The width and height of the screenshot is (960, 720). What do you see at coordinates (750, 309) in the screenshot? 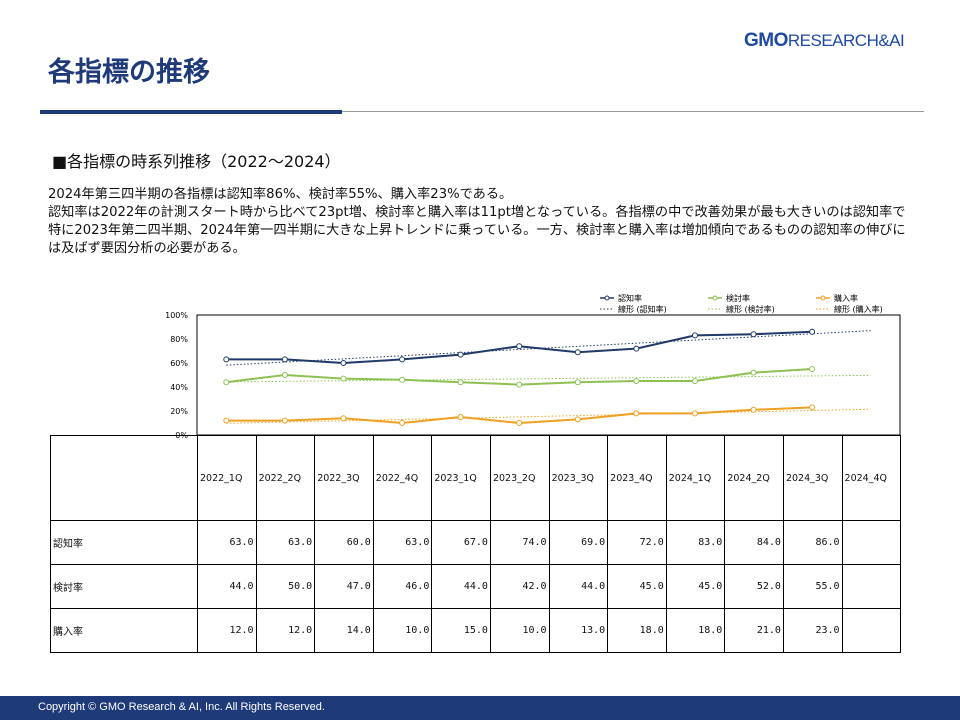
I see `legend-trend-label: 線形 (検討率)` at bounding box center [750, 309].